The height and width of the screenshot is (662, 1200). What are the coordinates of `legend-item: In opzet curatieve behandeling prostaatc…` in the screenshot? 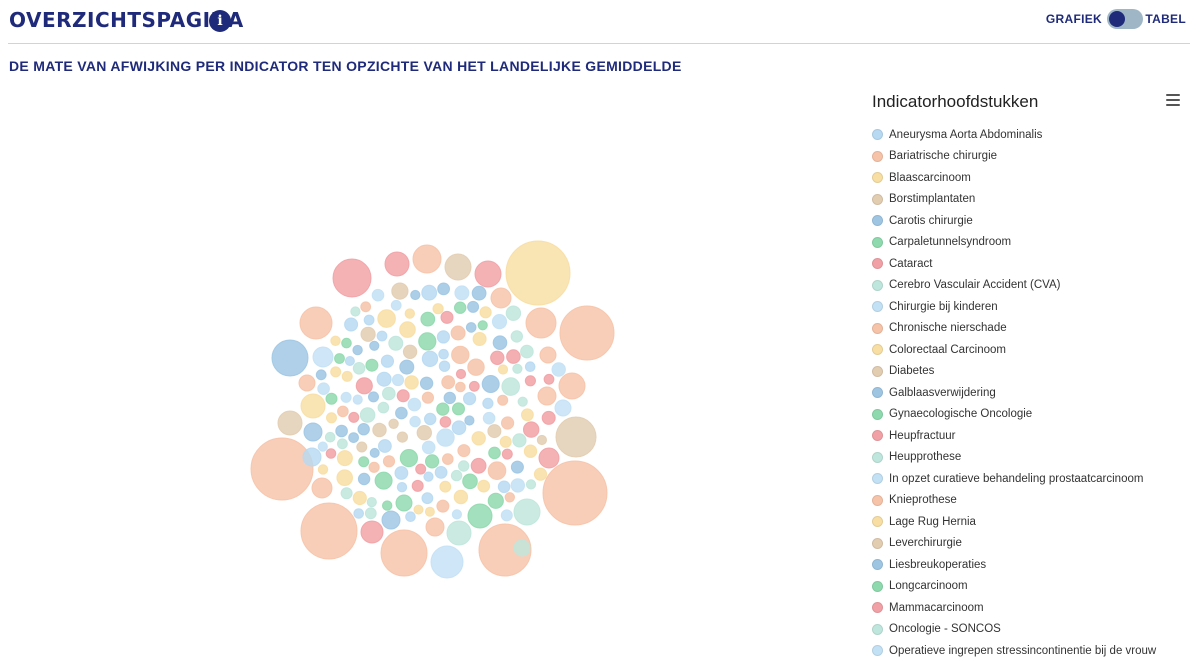 It's located at (1030, 479).